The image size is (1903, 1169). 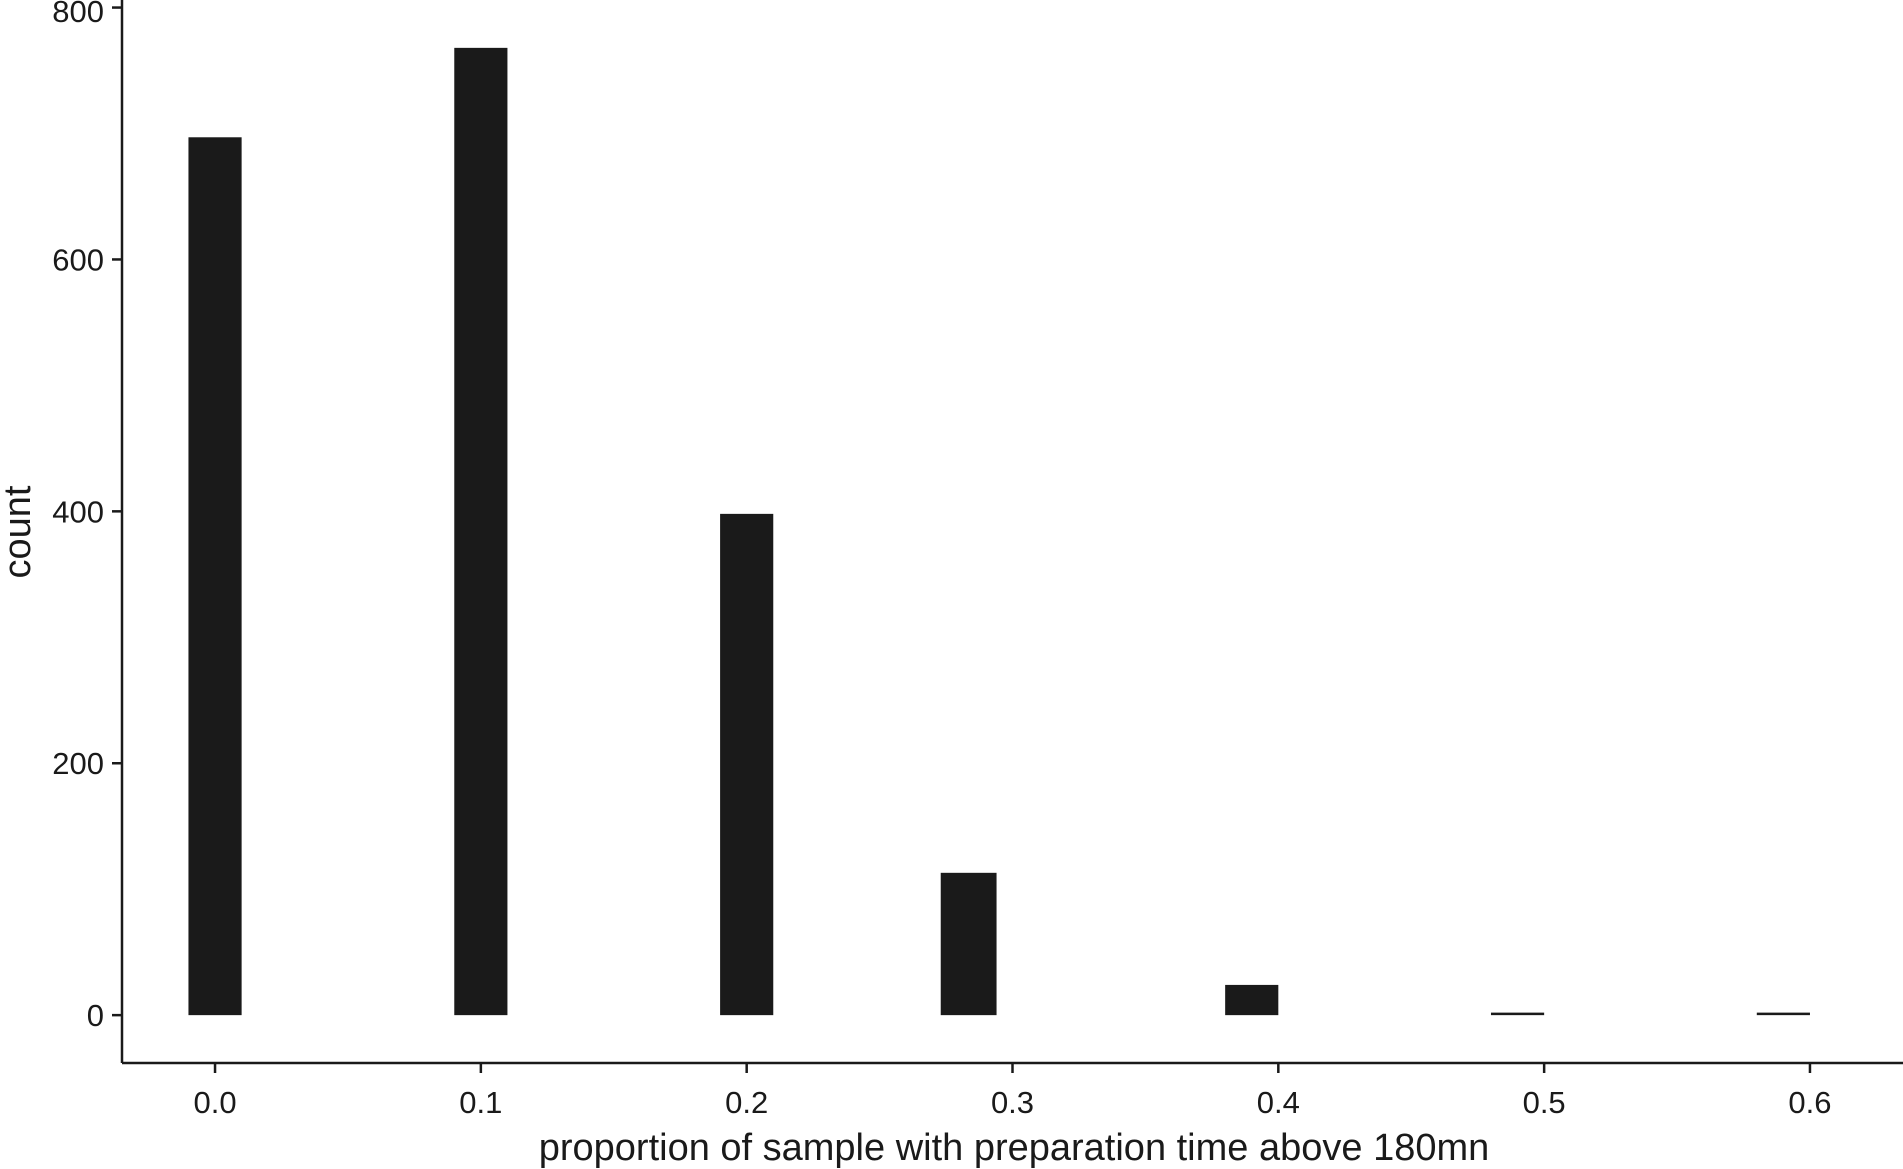 I want to click on x-tick-label: 0.3, so click(x=1012, y=1102).